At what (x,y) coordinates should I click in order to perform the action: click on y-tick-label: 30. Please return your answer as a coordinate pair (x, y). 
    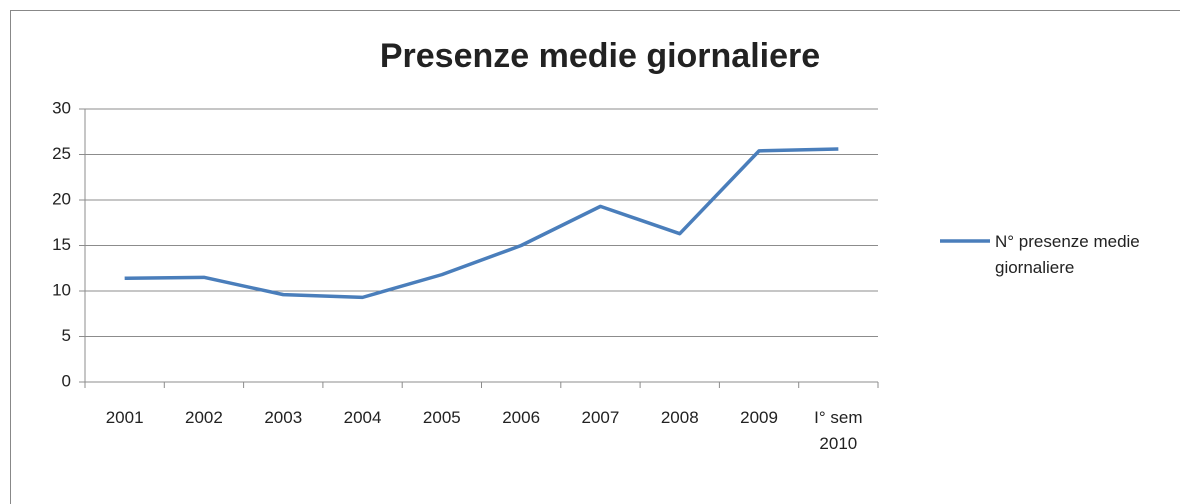
    Looking at the image, I should click on (61, 107).